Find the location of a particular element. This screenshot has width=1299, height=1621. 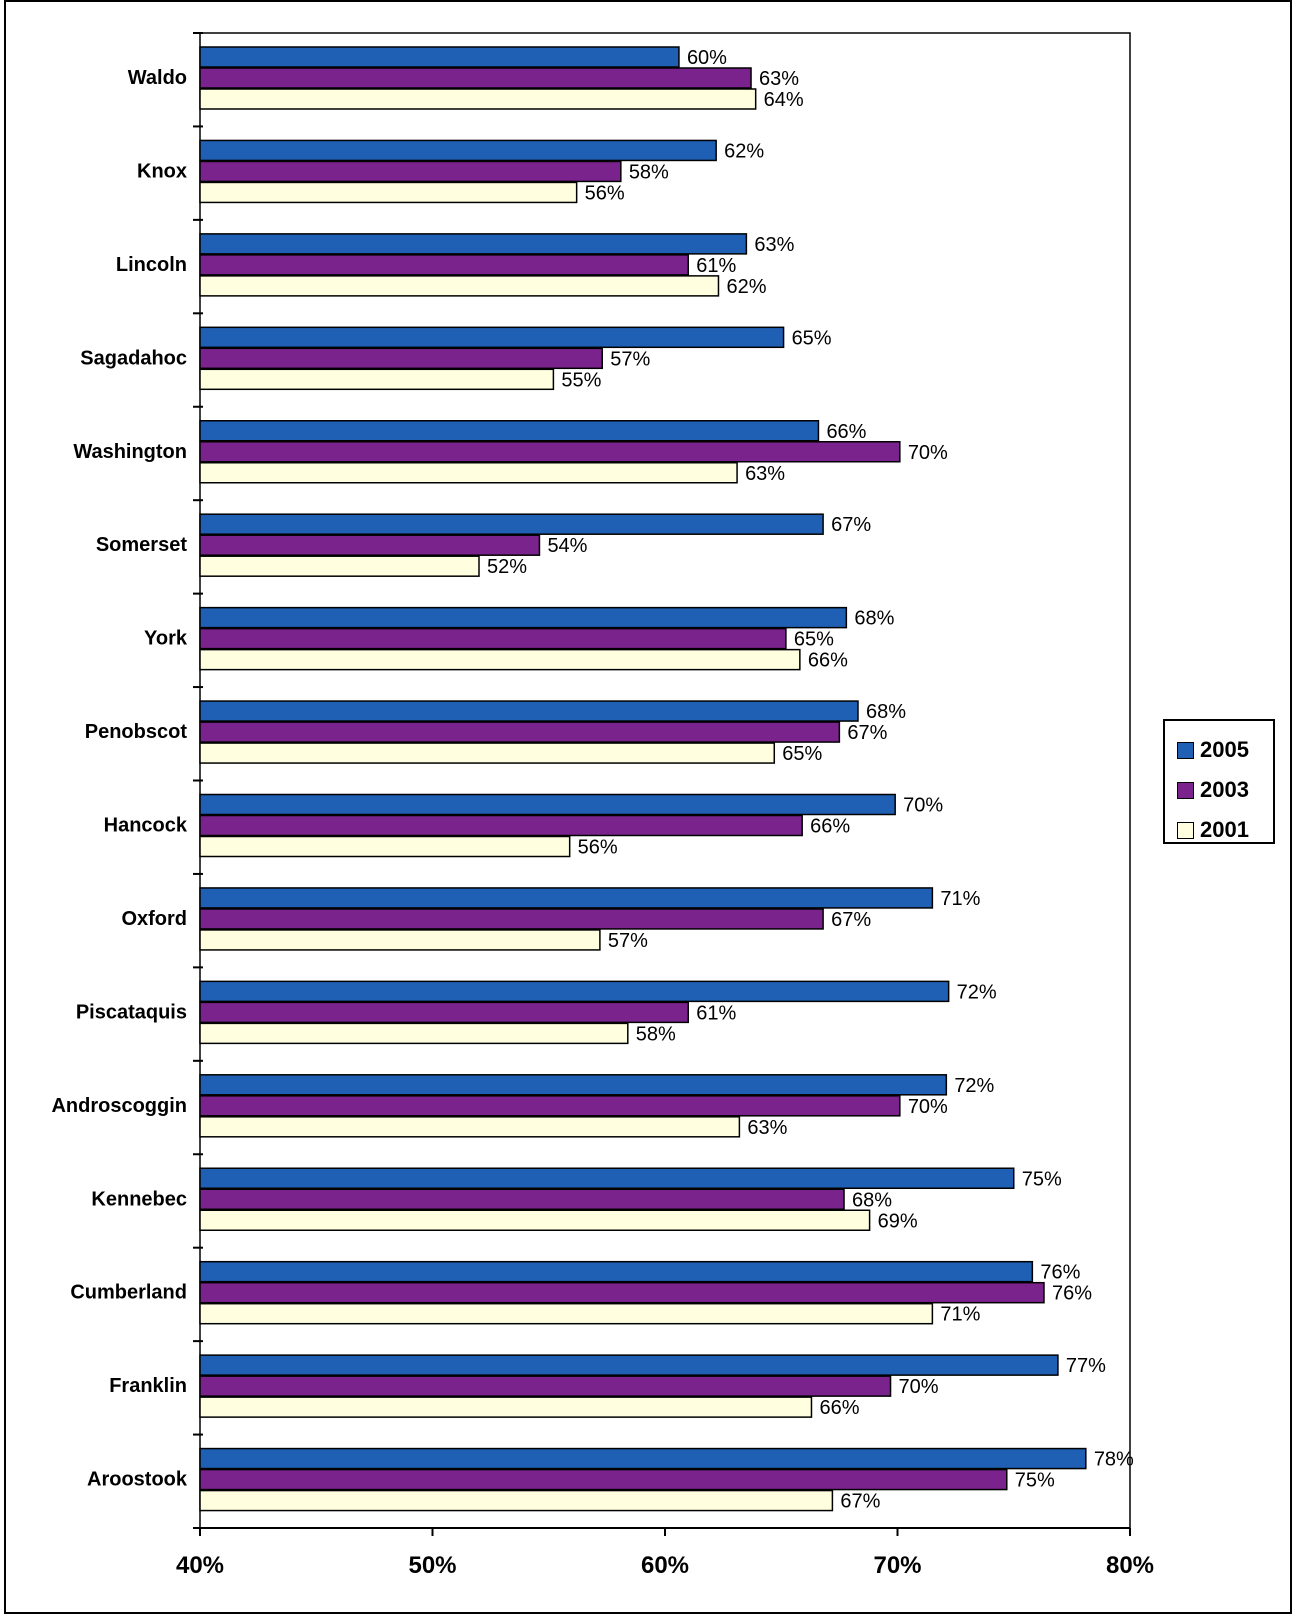

x-tick-label: 80% is located at coordinates (1130, 1565).